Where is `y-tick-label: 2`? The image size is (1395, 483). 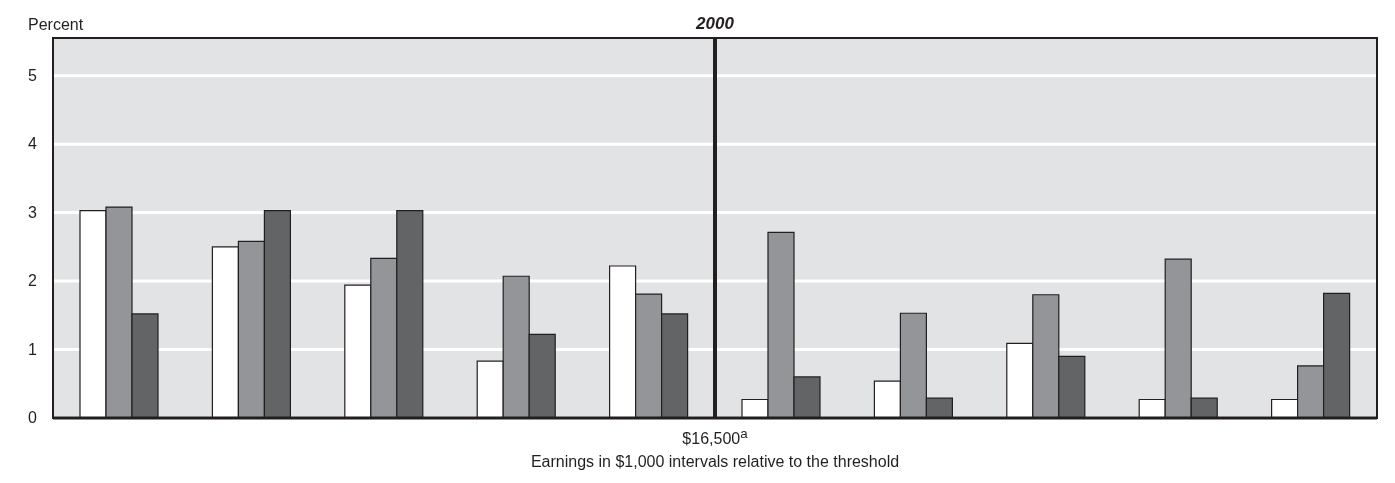 y-tick-label: 2 is located at coordinates (33, 281).